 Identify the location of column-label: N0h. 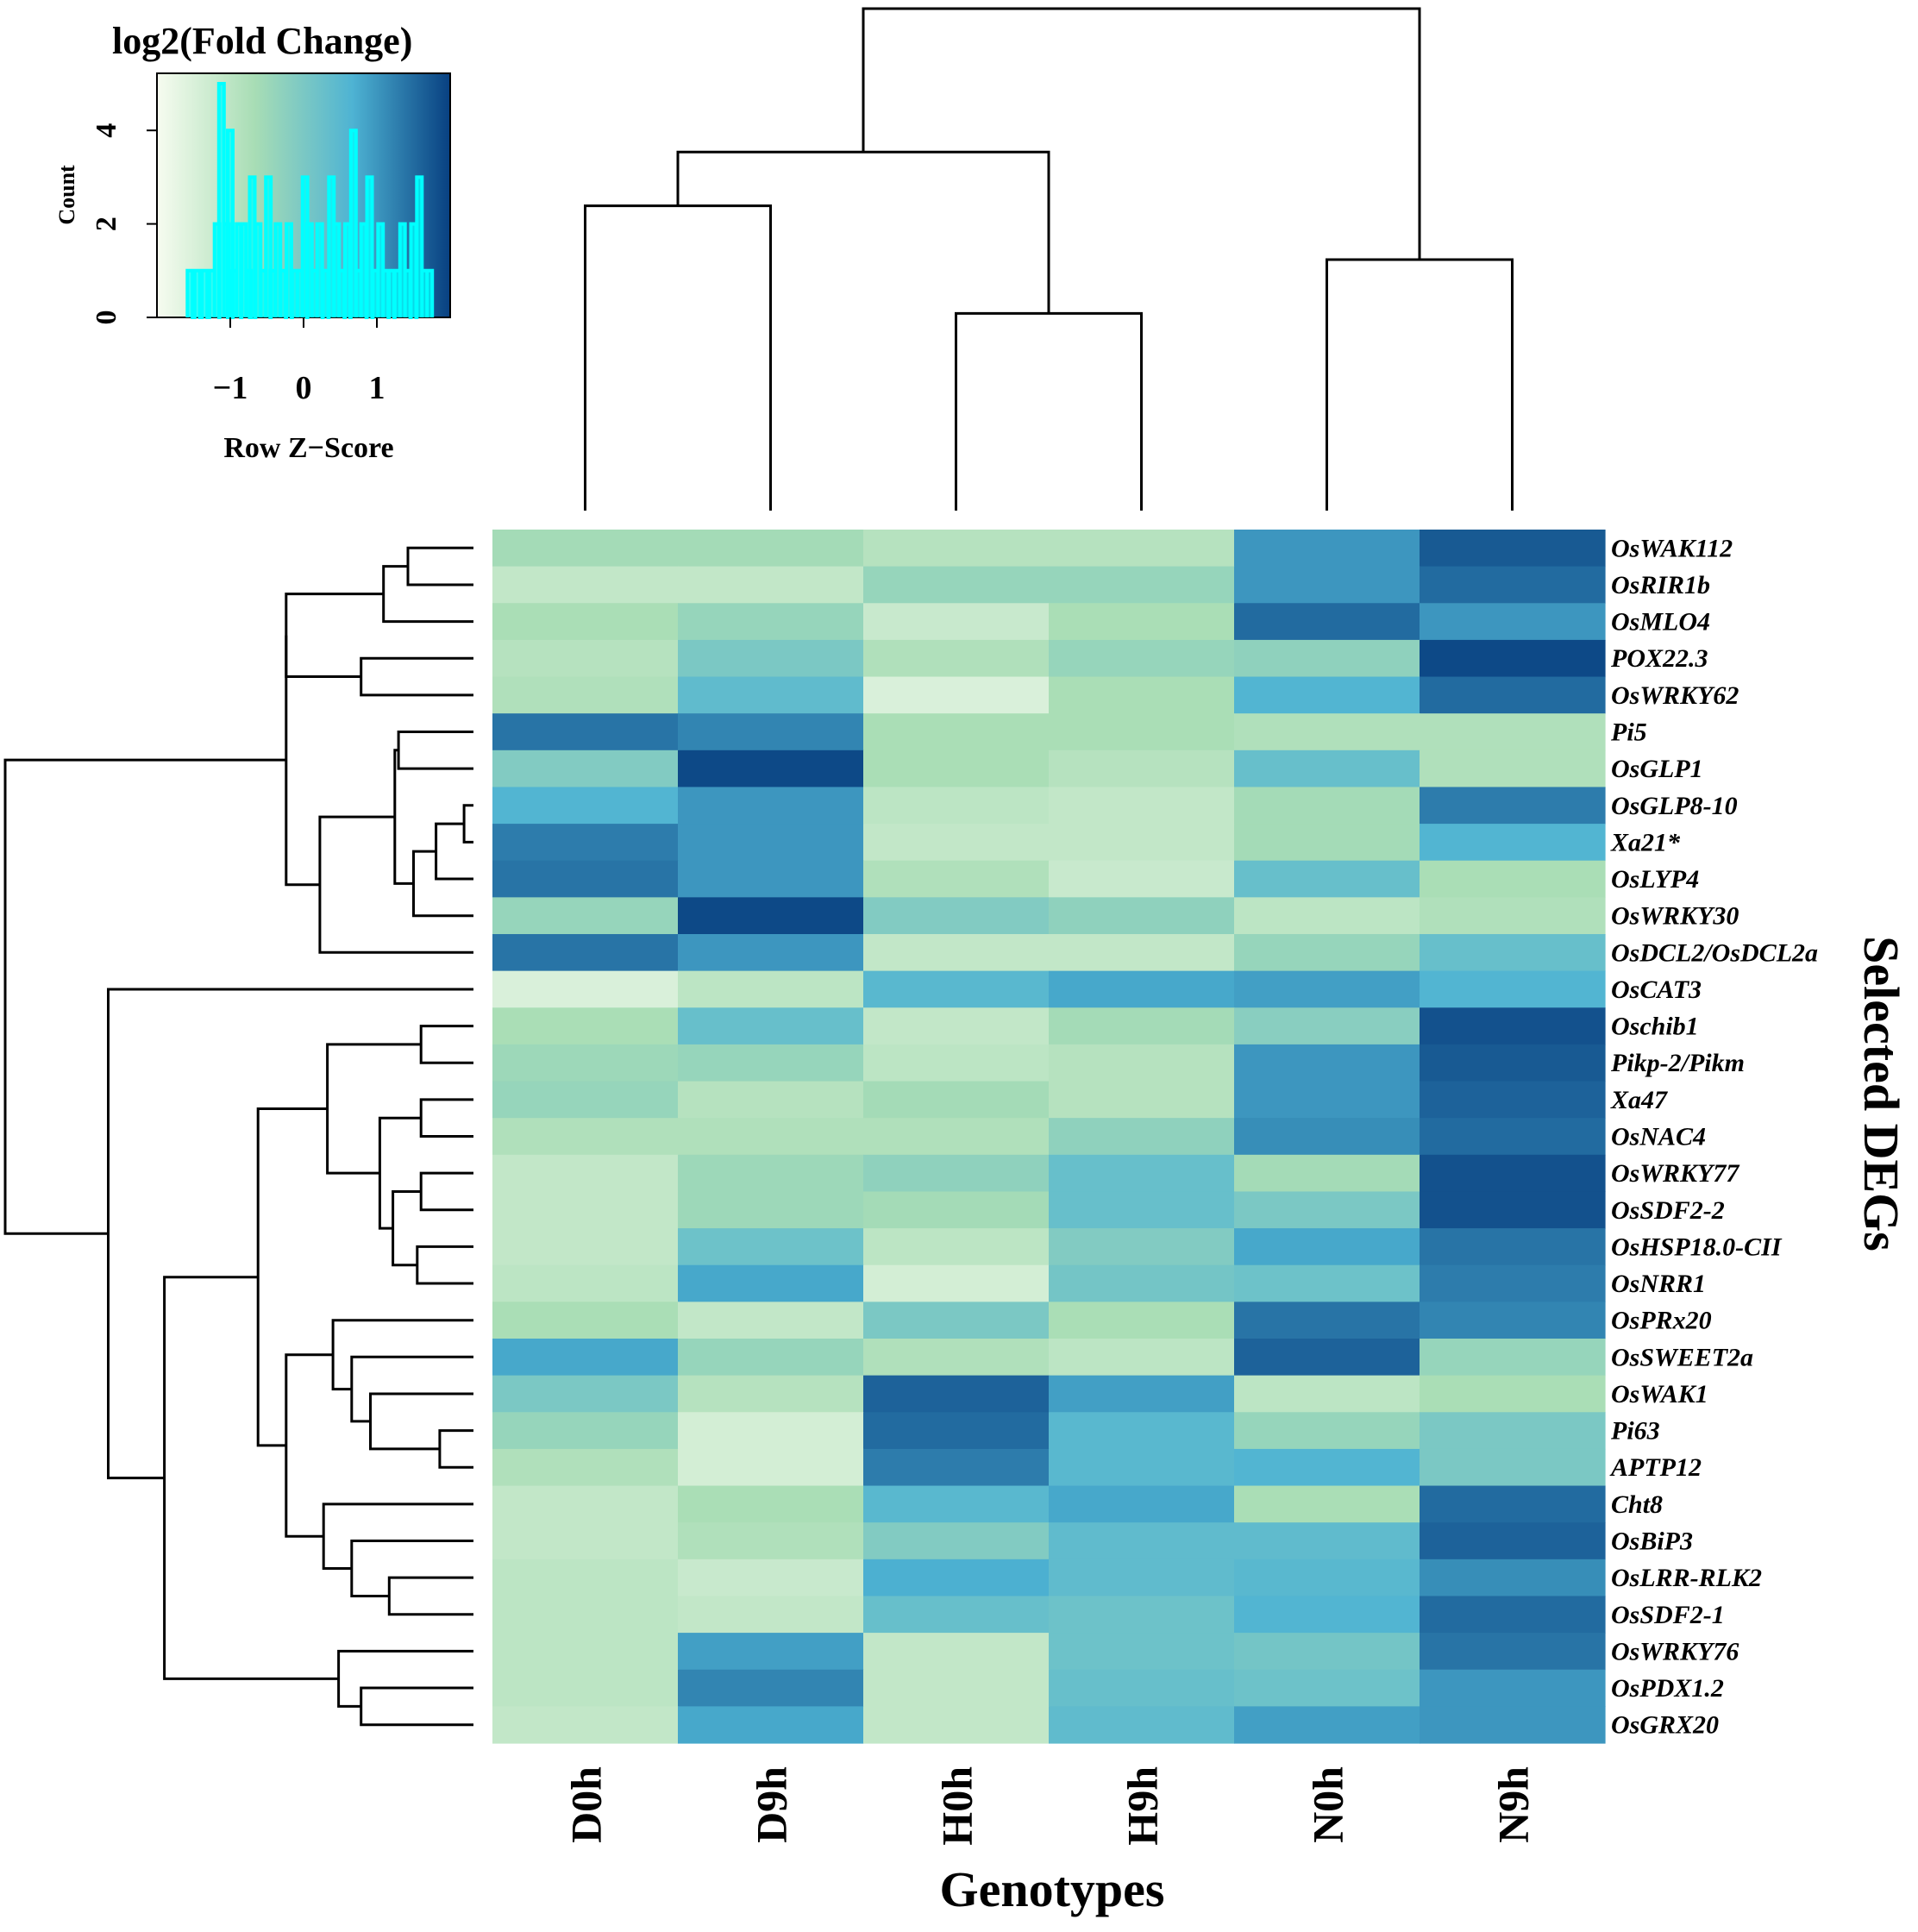
(1328, 1805).